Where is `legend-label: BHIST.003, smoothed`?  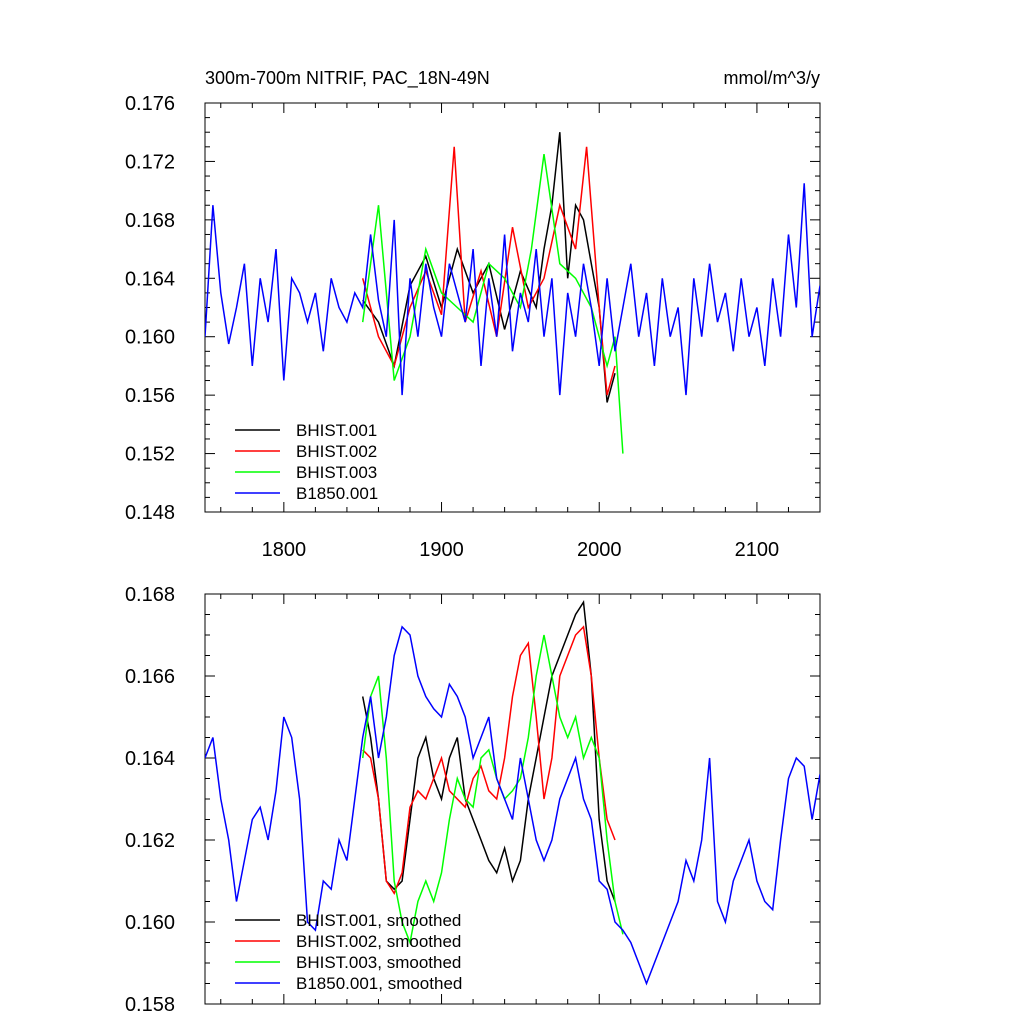 legend-label: BHIST.003, smoothed is located at coordinates (378, 962).